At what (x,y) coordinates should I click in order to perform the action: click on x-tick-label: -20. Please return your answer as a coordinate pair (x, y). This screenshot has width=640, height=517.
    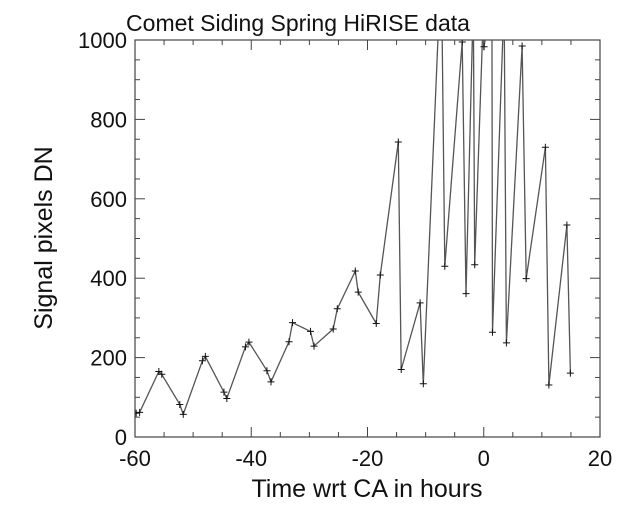
    Looking at the image, I should click on (368, 458).